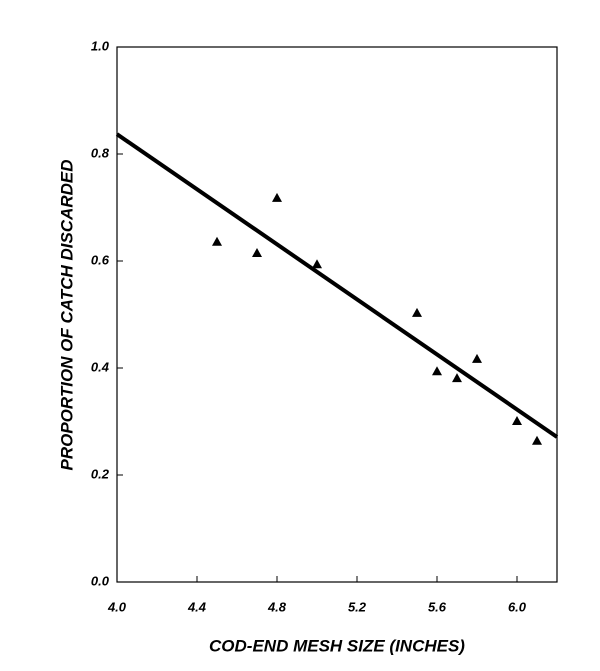 This screenshot has height=671, width=600. Describe the element at coordinates (100, 580) in the screenshot. I see `y-tick-label: 0.0` at that location.